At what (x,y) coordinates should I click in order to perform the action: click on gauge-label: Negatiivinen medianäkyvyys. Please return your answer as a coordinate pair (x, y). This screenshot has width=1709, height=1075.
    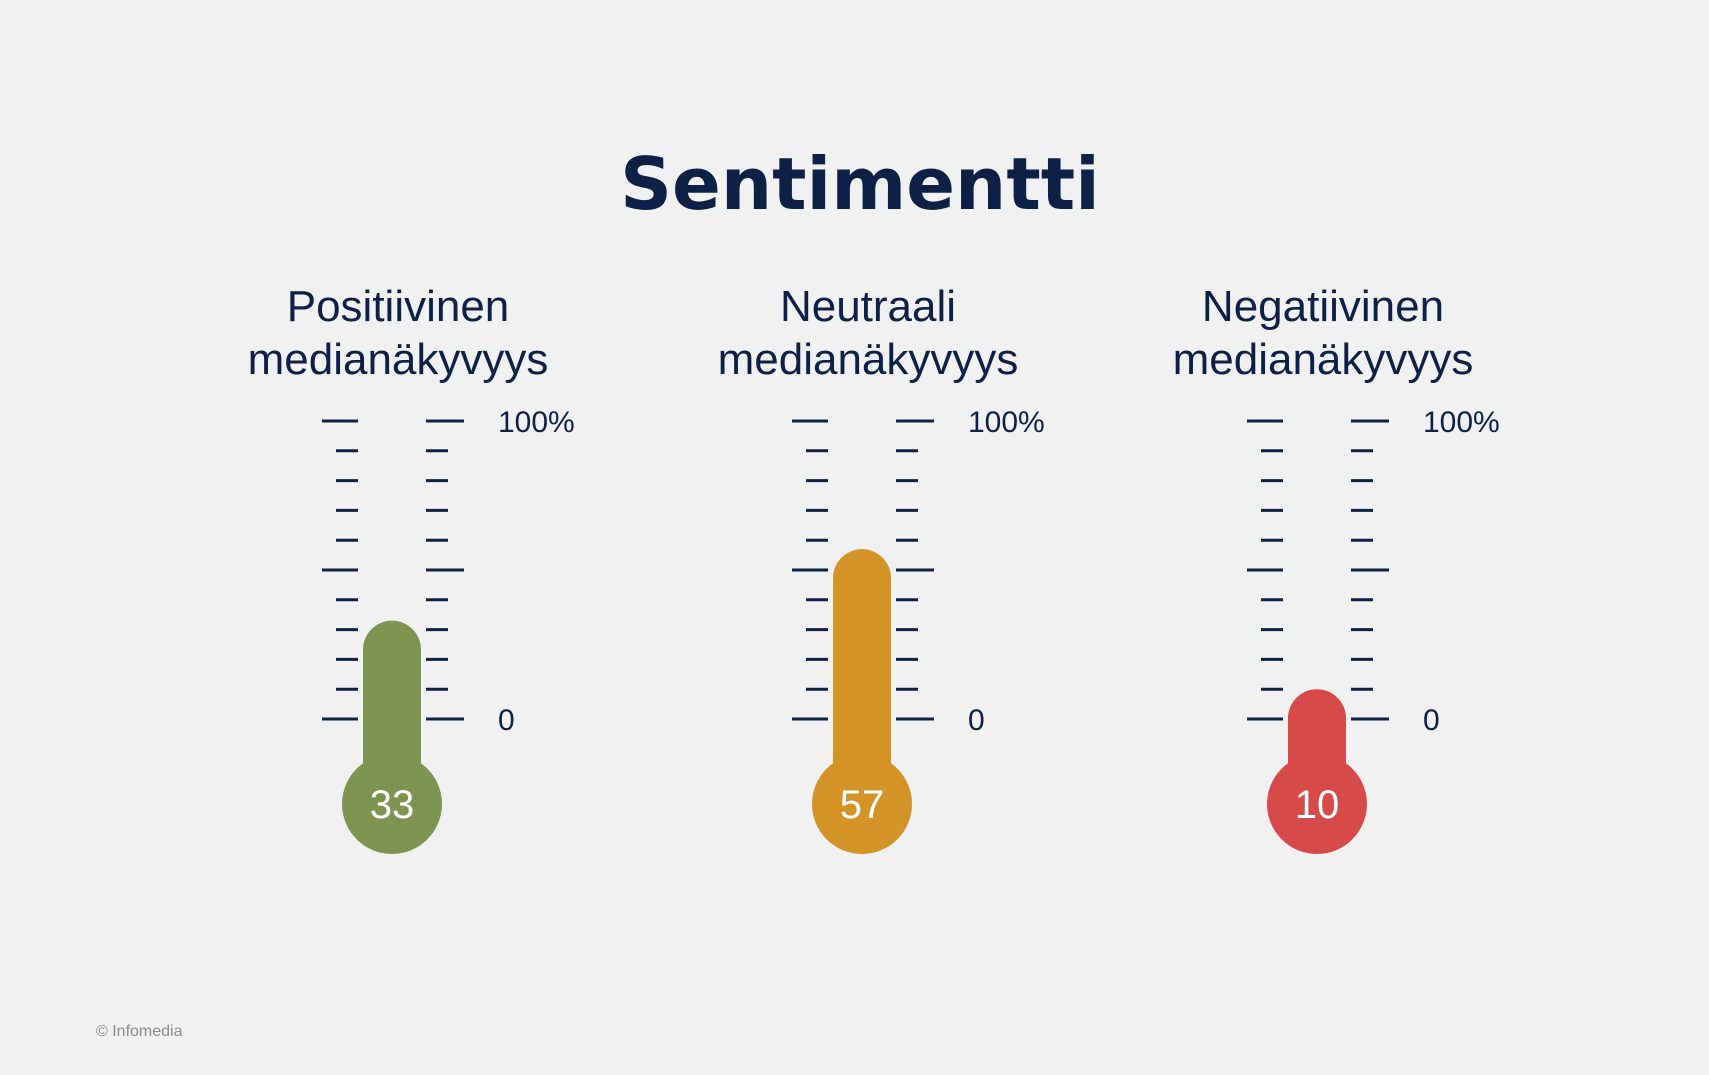
    Looking at the image, I should click on (1323, 333).